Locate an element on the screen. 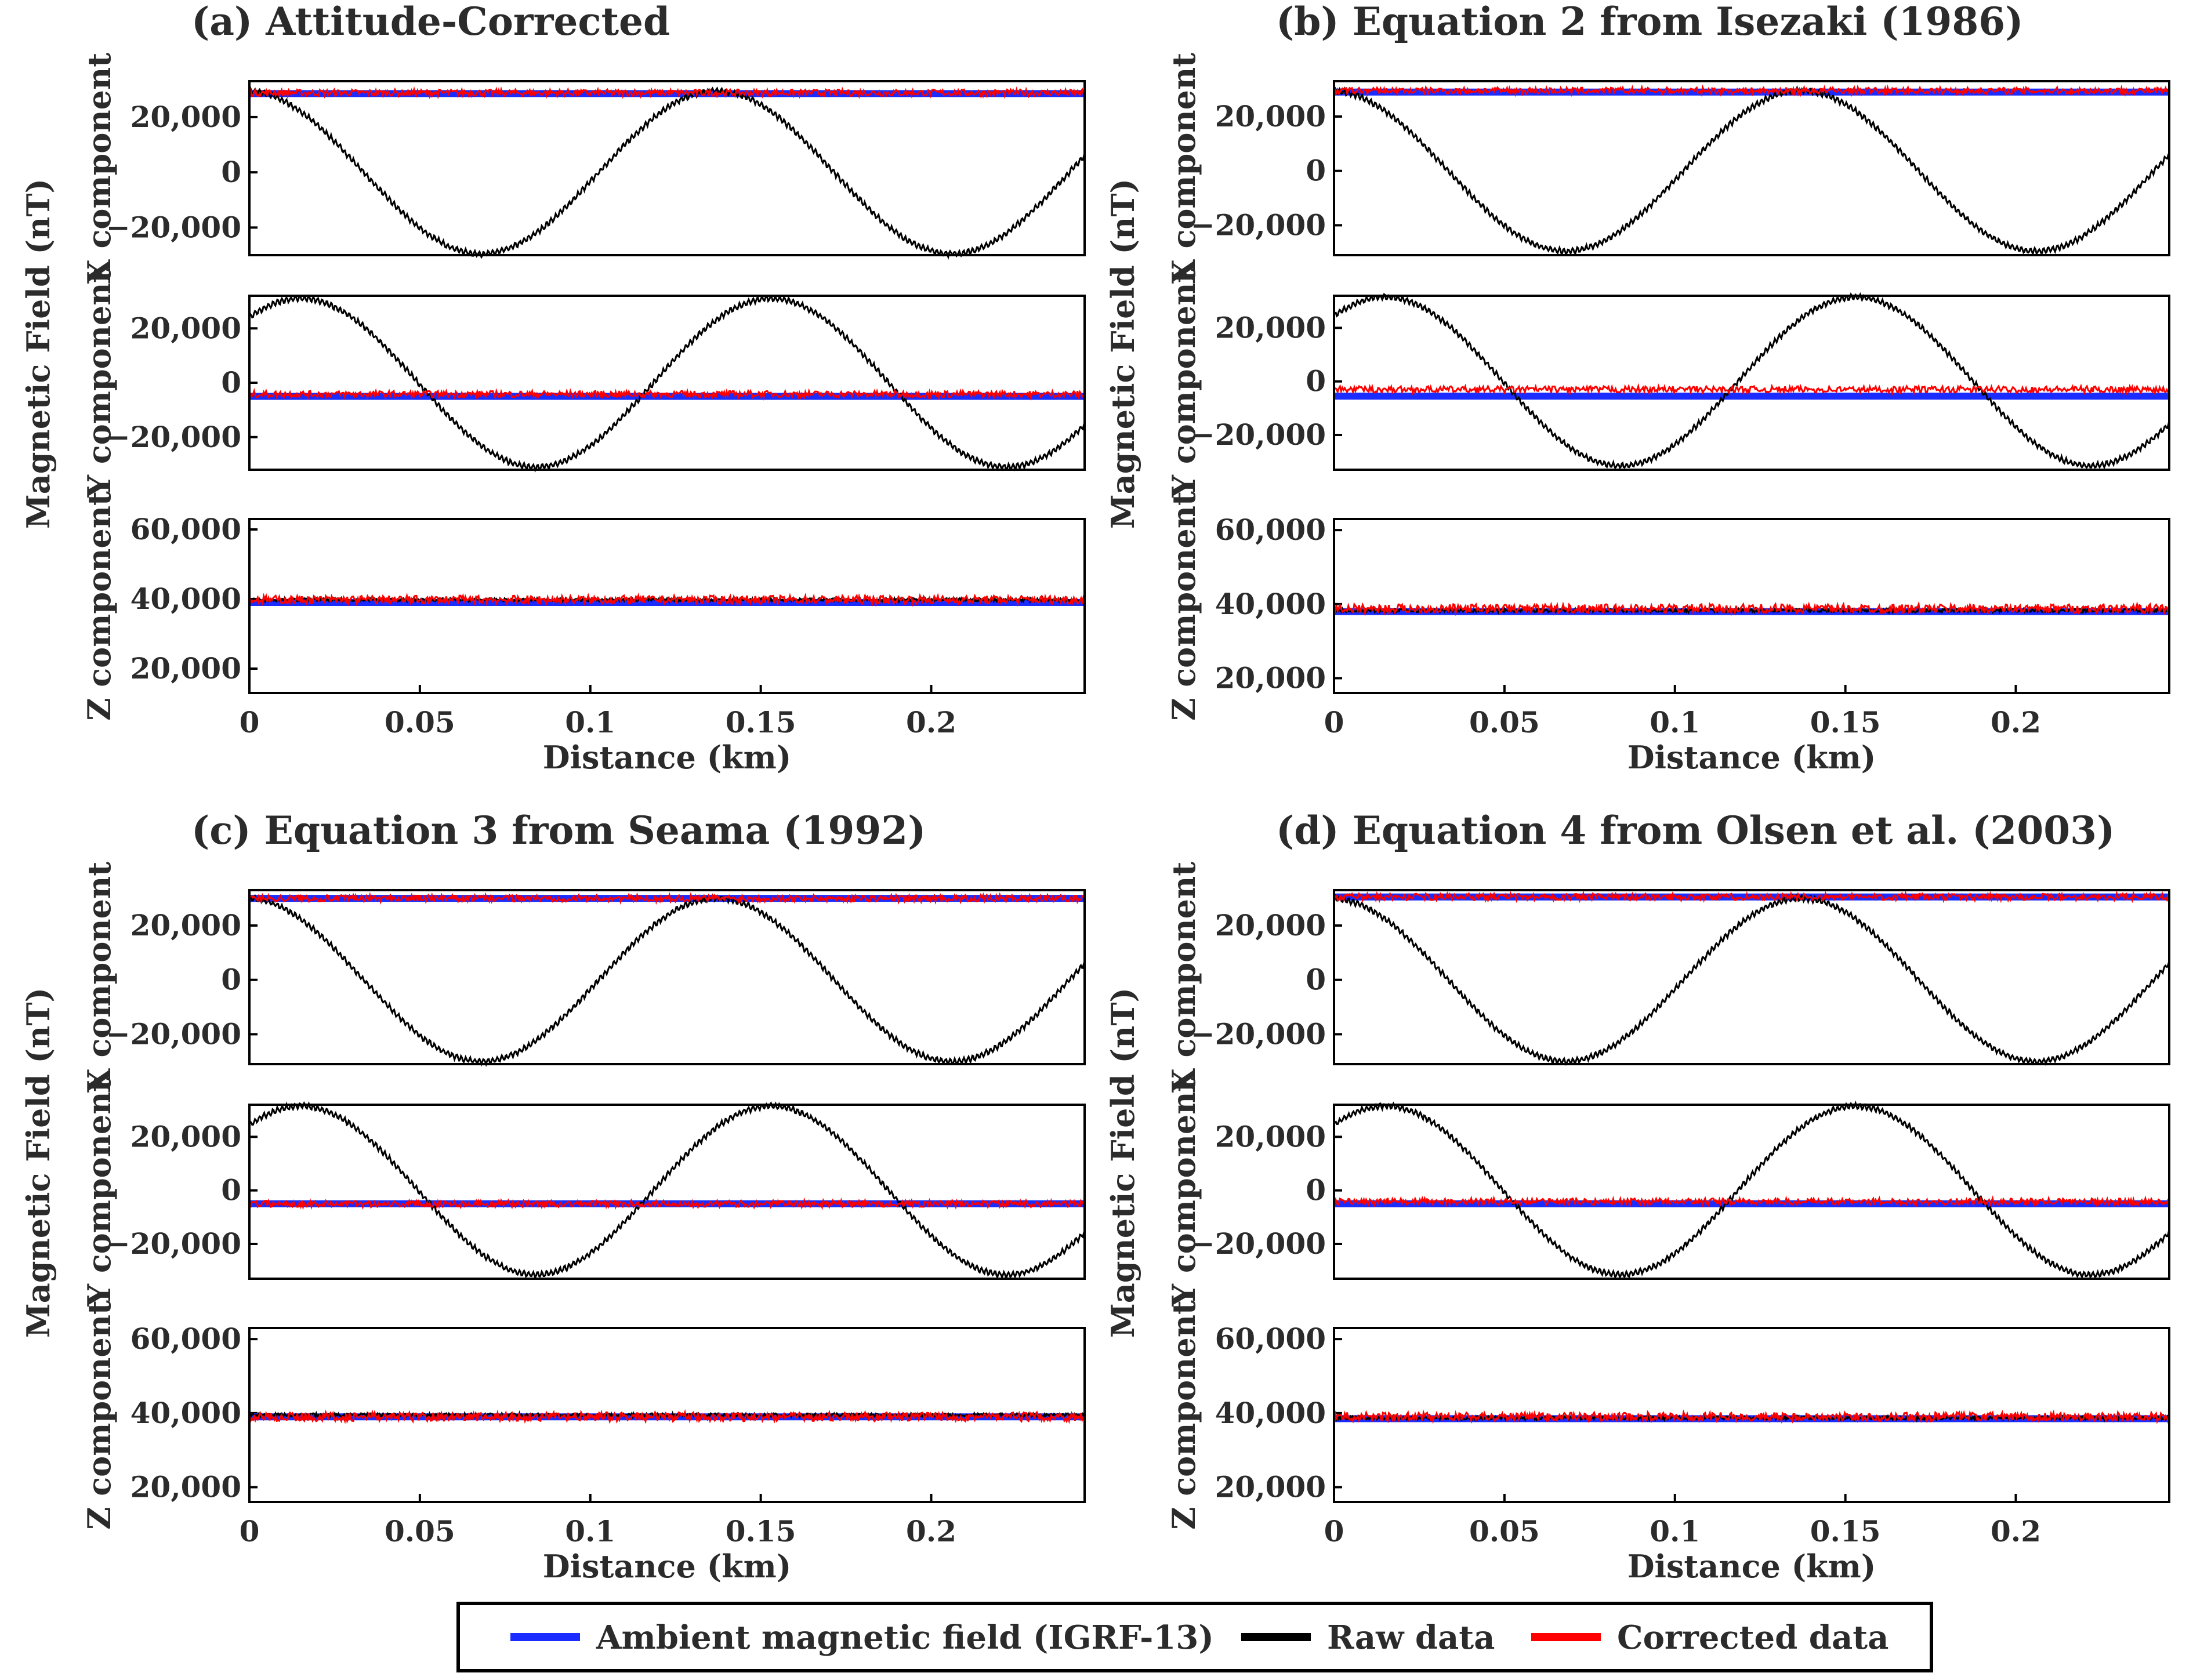 The height and width of the screenshot is (1680, 2193). x-tick-label: 0.2 is located at coordinates (931, 722).